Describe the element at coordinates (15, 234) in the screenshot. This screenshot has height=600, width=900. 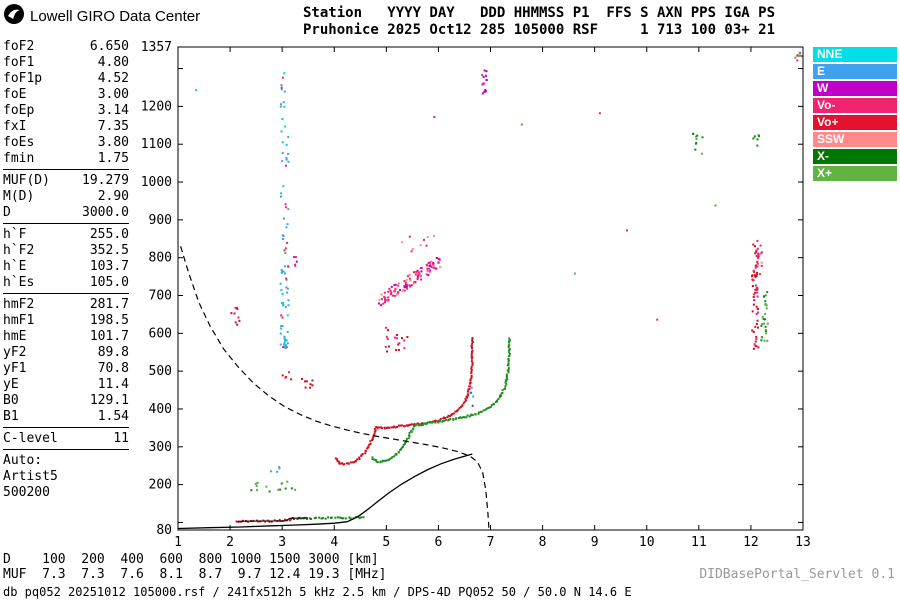
I see `param-label: h`F` at that location.